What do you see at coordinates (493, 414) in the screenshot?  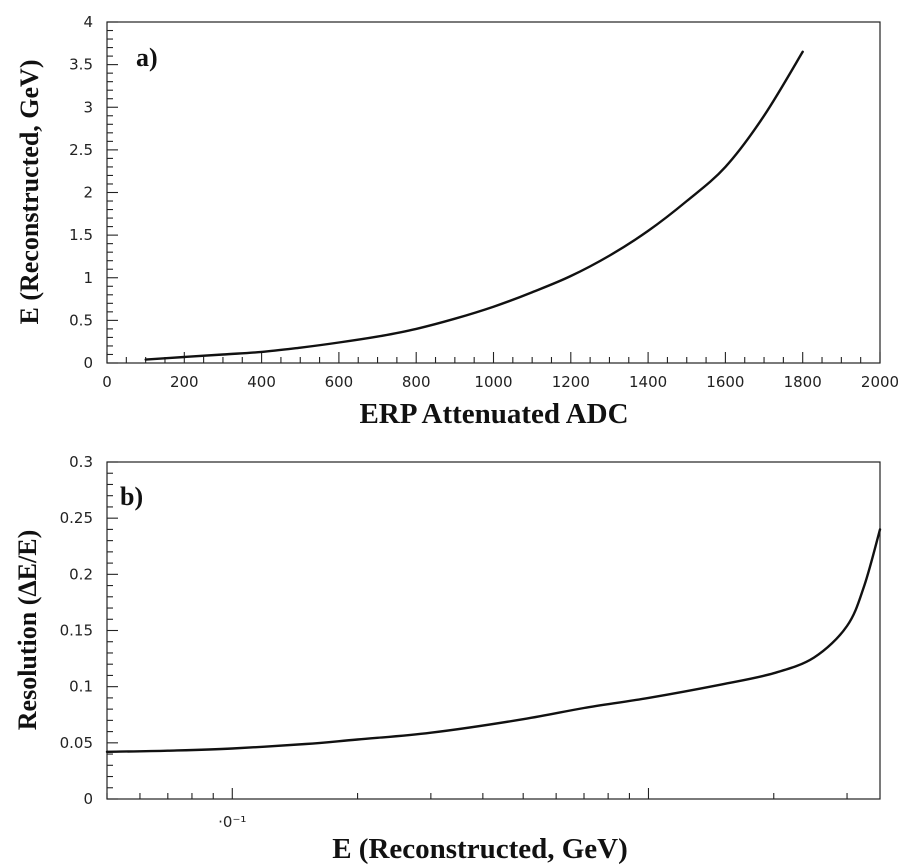 I see `x-axis-title-a: ERP Attenuated ADC` at bounding box center [493, 414].